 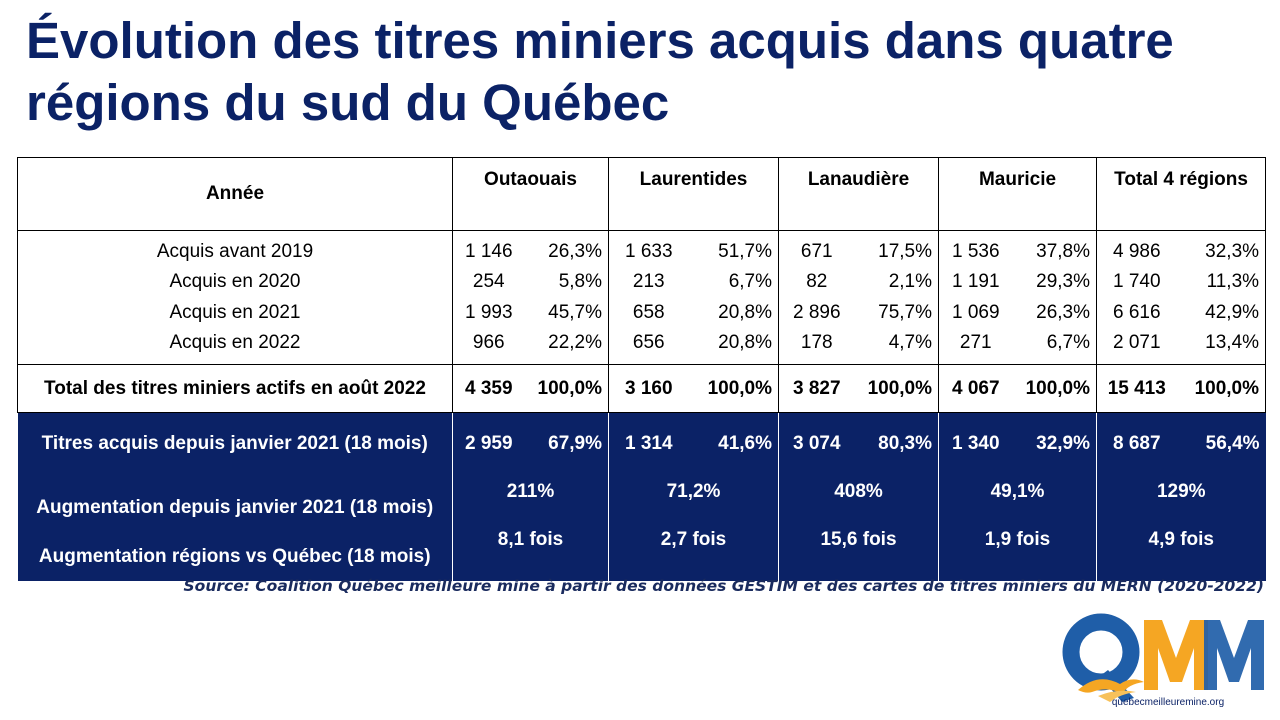 What do you see at coordinates (1168, 702) in the screenshot?
I see `logo-url: quebecmeilleuremine.org` at bounding box center [1168, 702].